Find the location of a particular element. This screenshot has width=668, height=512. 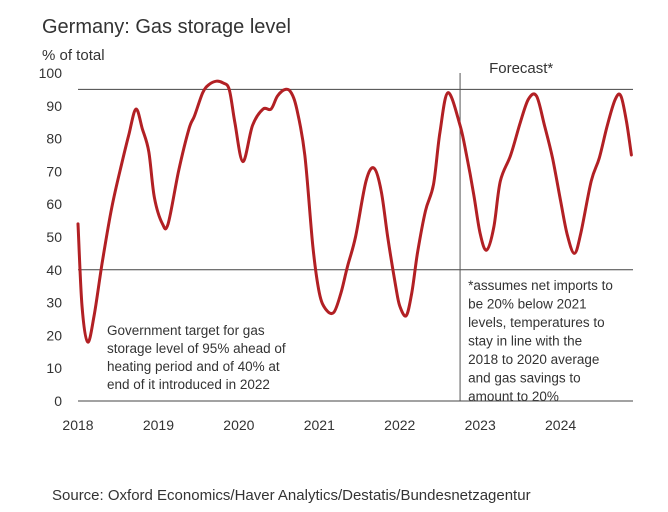

forecast-note-line: and gas savings to is located at coordinates (524, 378).